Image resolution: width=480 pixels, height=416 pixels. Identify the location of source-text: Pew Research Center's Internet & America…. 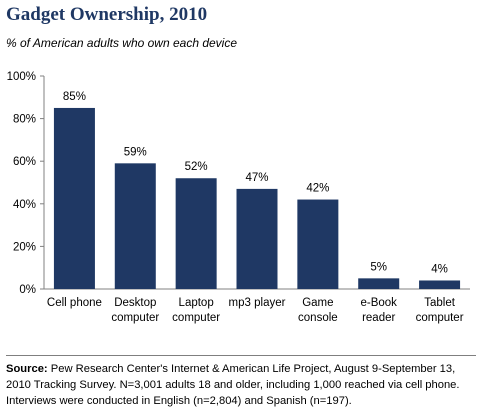
(233, 385).